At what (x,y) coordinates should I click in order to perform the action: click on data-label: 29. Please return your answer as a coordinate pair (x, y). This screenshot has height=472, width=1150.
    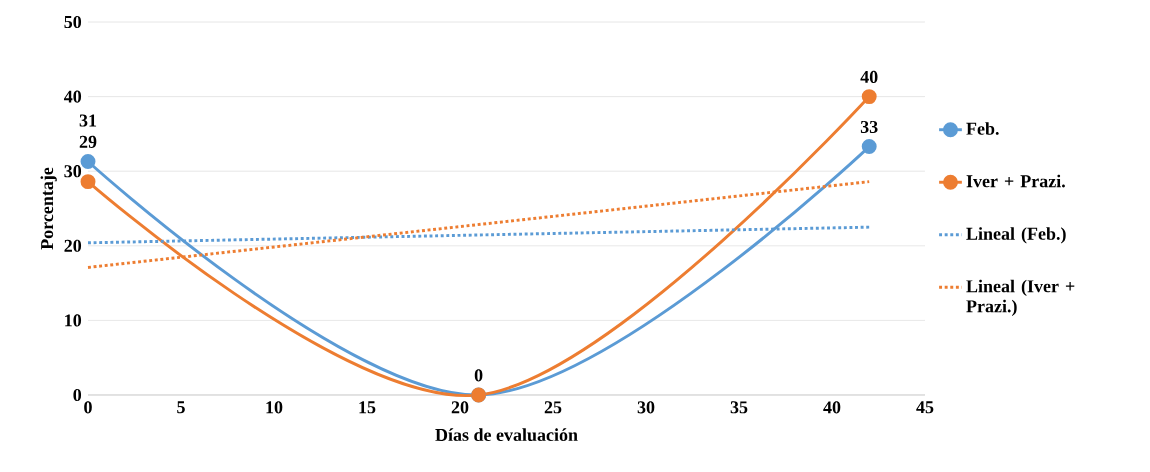
    Looking at the image, I should click on (88, 141).